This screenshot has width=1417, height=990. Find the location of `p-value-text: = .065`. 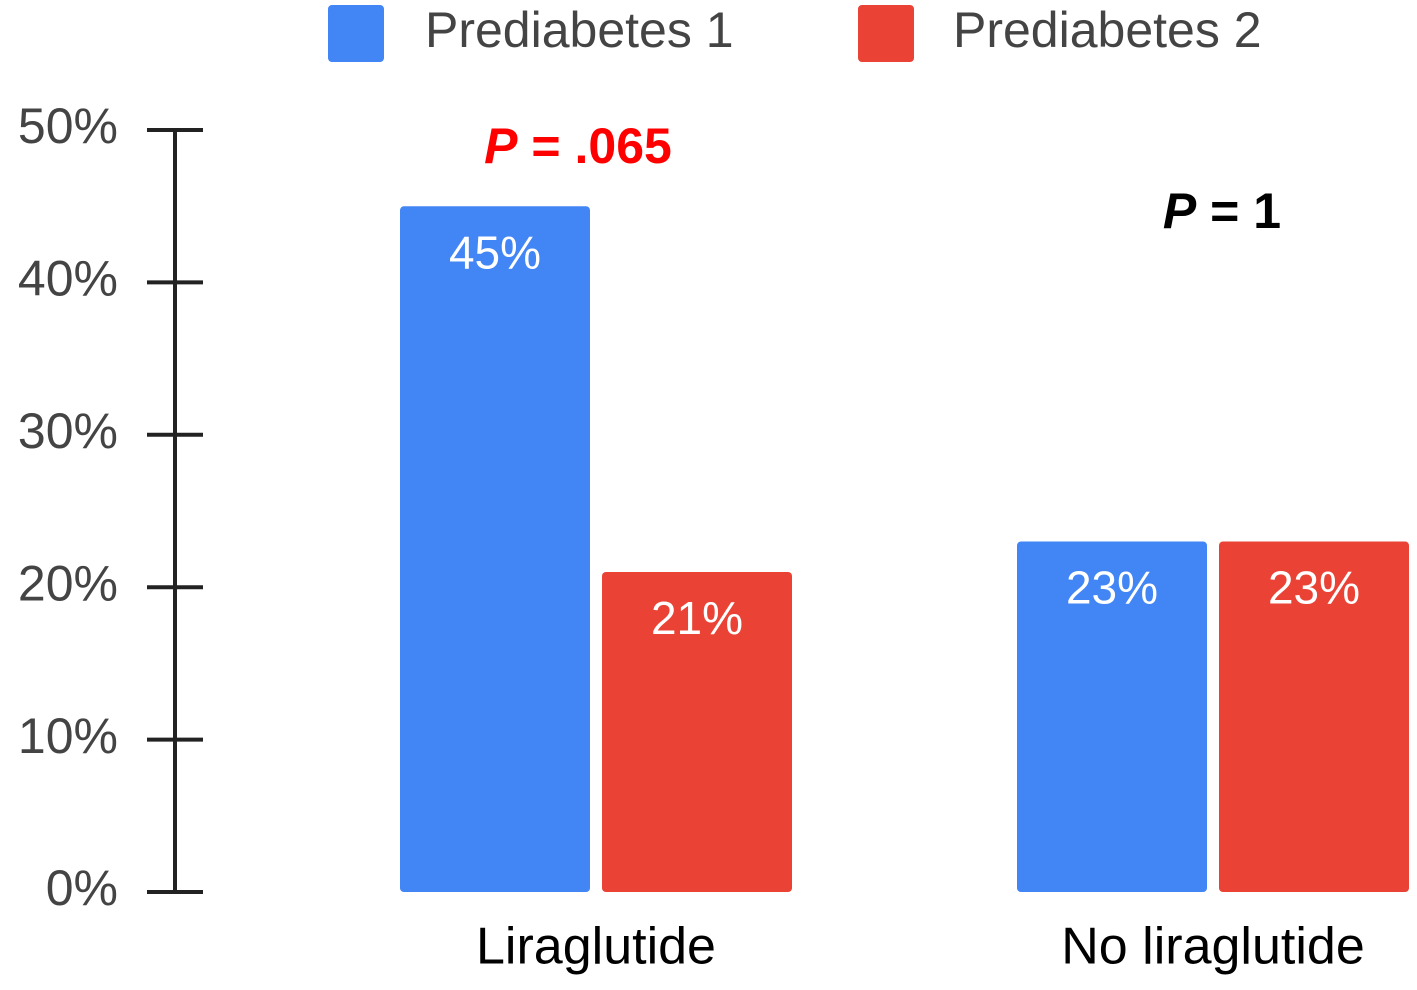

p-value-text: = .065 is located at coordinates (595, 146).